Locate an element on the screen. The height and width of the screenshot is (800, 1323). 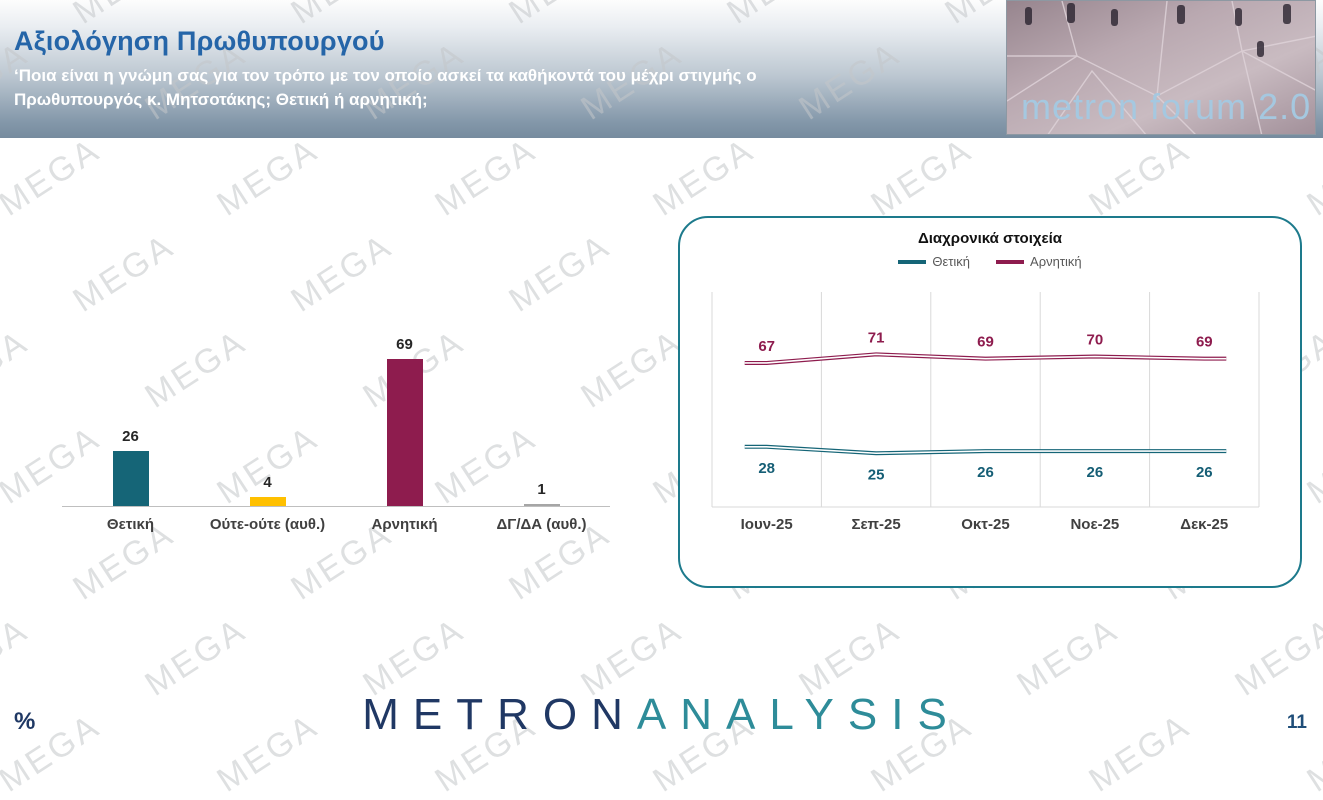
metron-analysis-logo-metron: METRON is located at coordinates (499, 714).